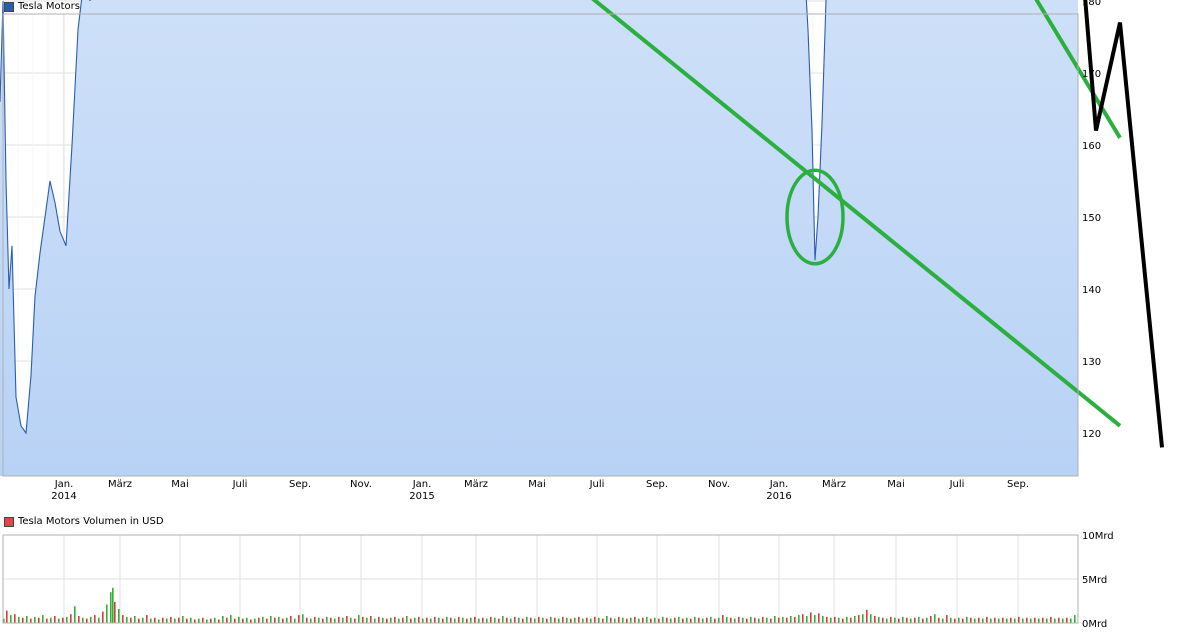 The width and height of the screenshot is (1180, 633). Describe the element at coordinates (421, 496) in the screenshot. I see `year-tick-label: 2015` at that location.